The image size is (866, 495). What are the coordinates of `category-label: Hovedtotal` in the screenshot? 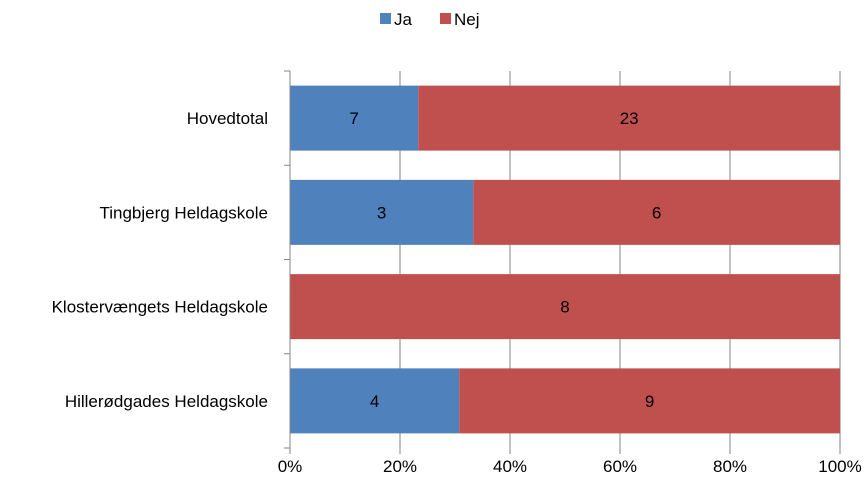 It's located at (227, 118).